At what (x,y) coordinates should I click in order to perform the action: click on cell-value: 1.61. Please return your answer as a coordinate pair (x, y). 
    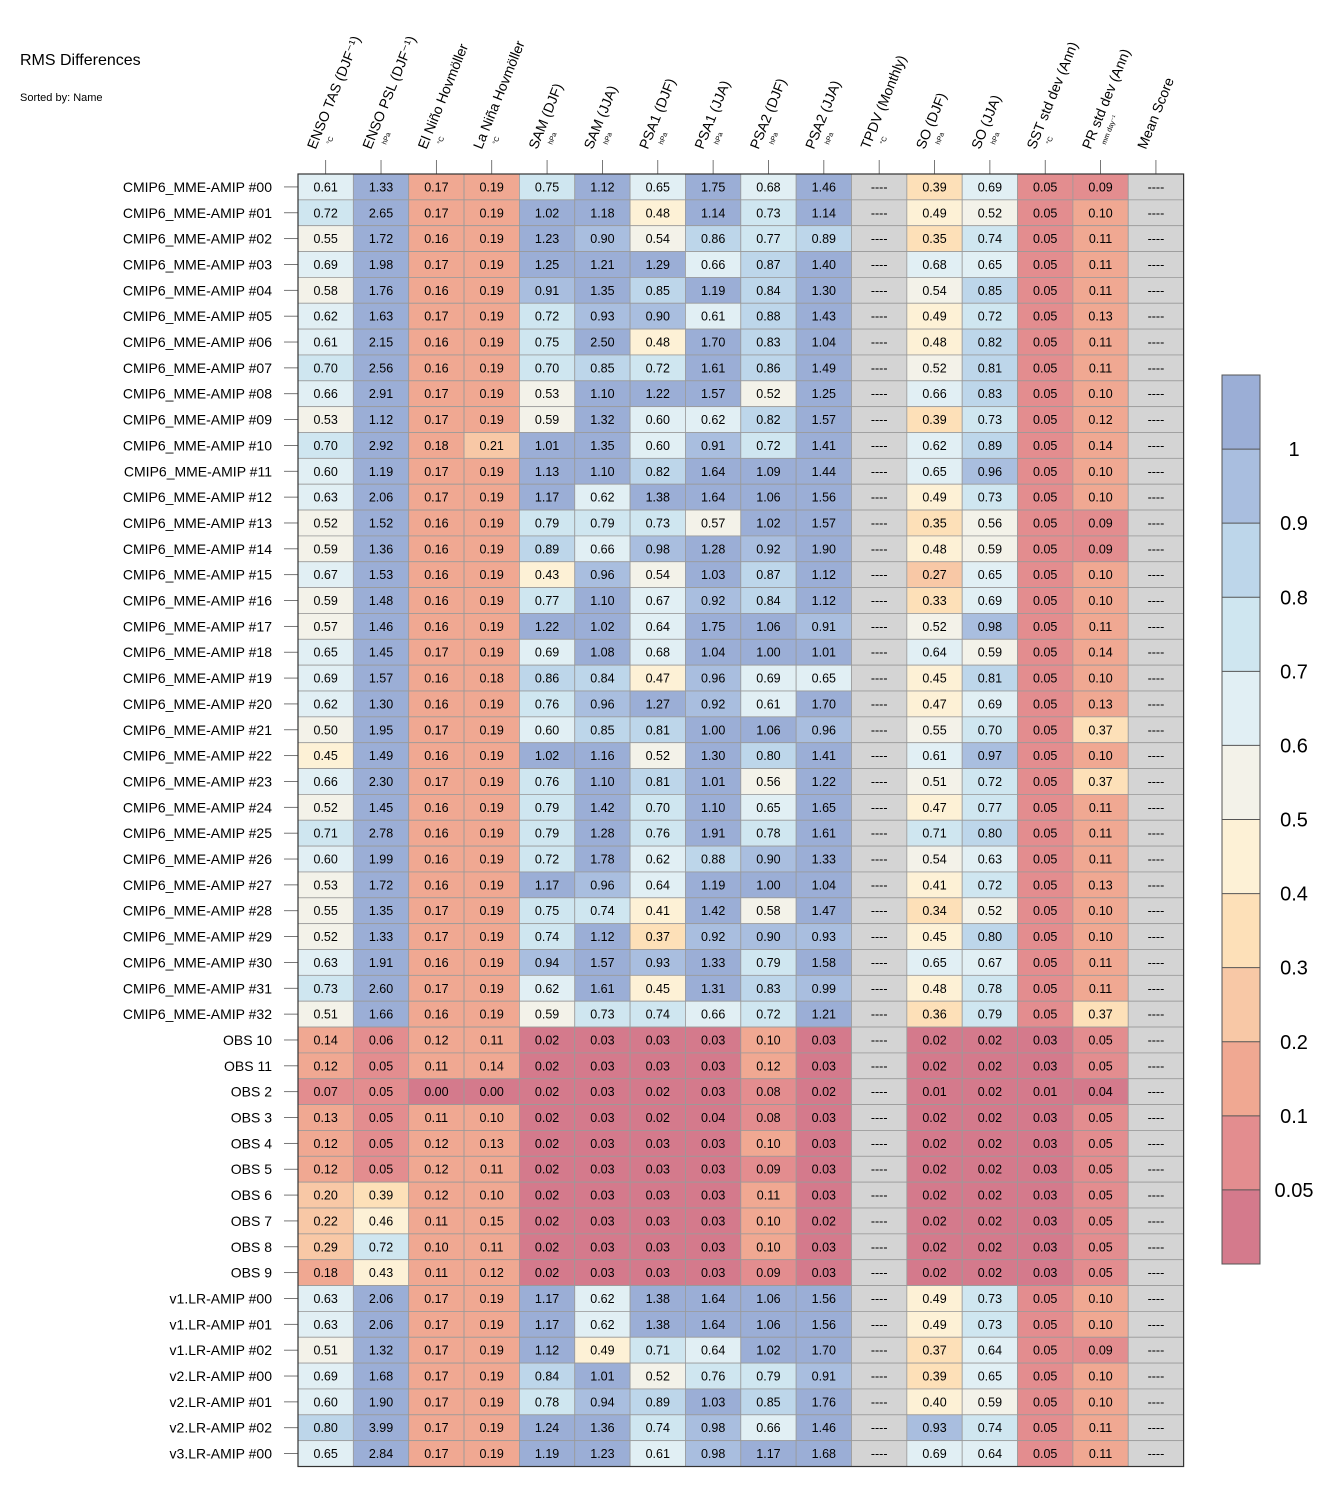
    Looking at the image, I should click on (824, 834).